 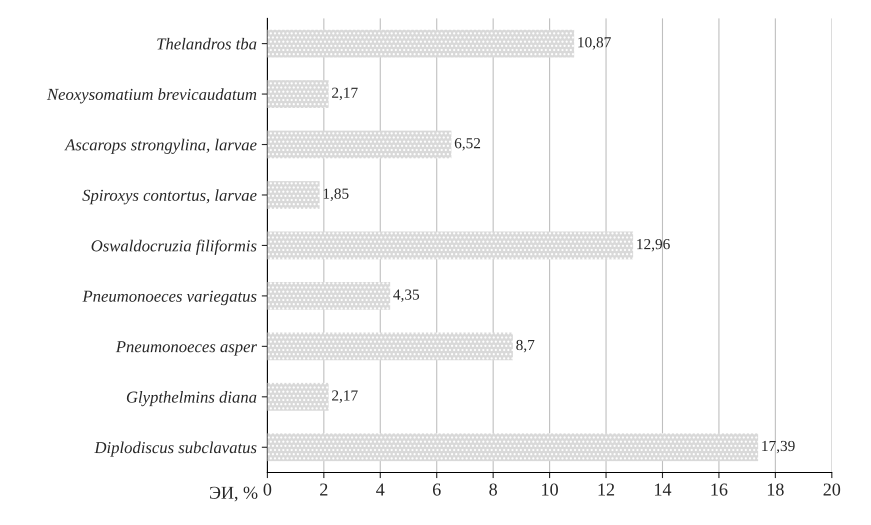 What do you see at coordinates (234, 494) in the screenshot?
I see `x-axis-title: ЭИ, %` at bounding box center [234, 494].